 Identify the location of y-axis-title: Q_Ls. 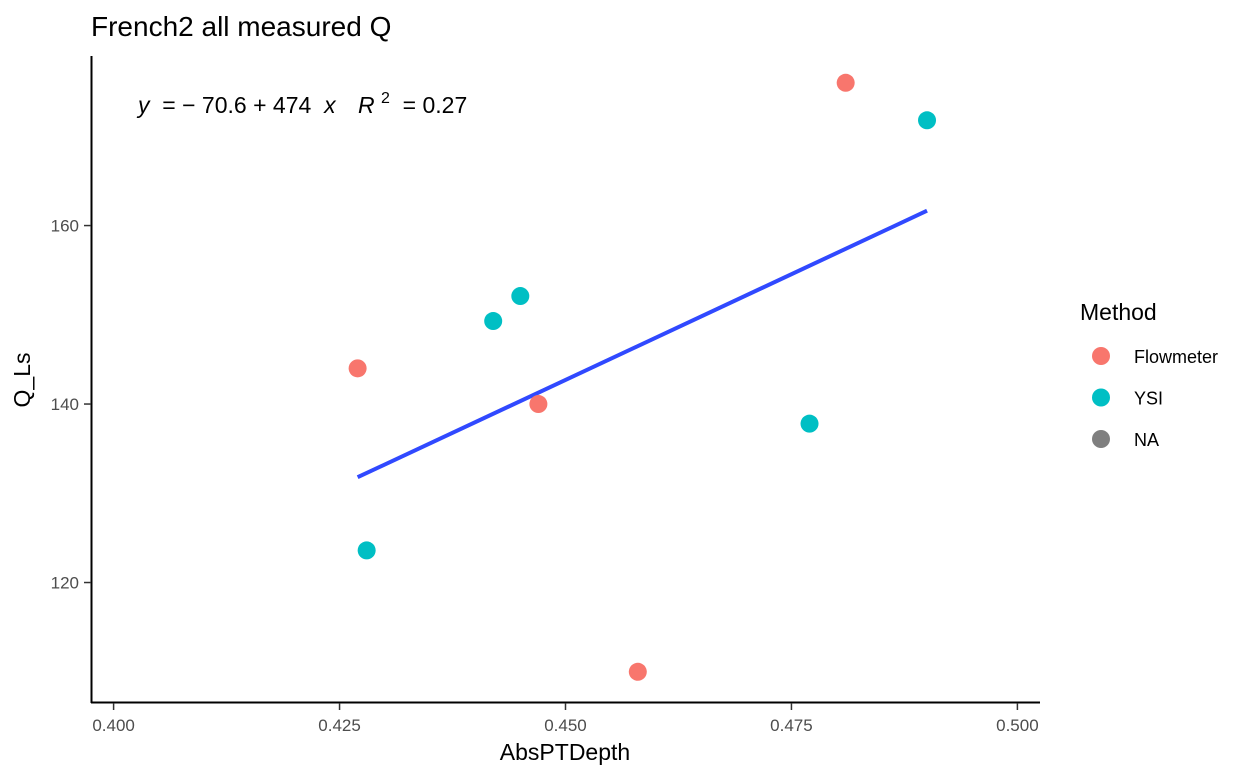
(22, 380).